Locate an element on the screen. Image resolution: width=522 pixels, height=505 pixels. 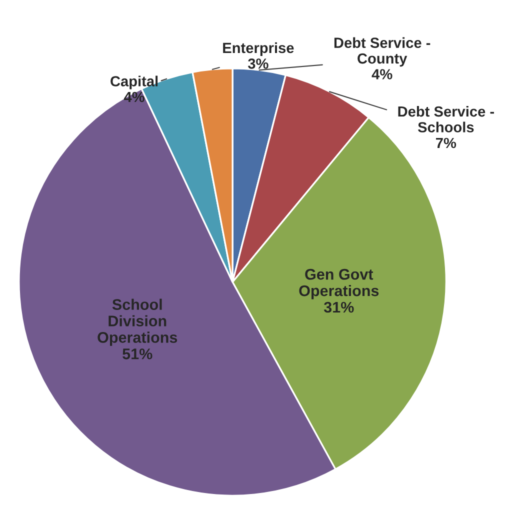
data-label: 3% is located at coordinates (258, 63).